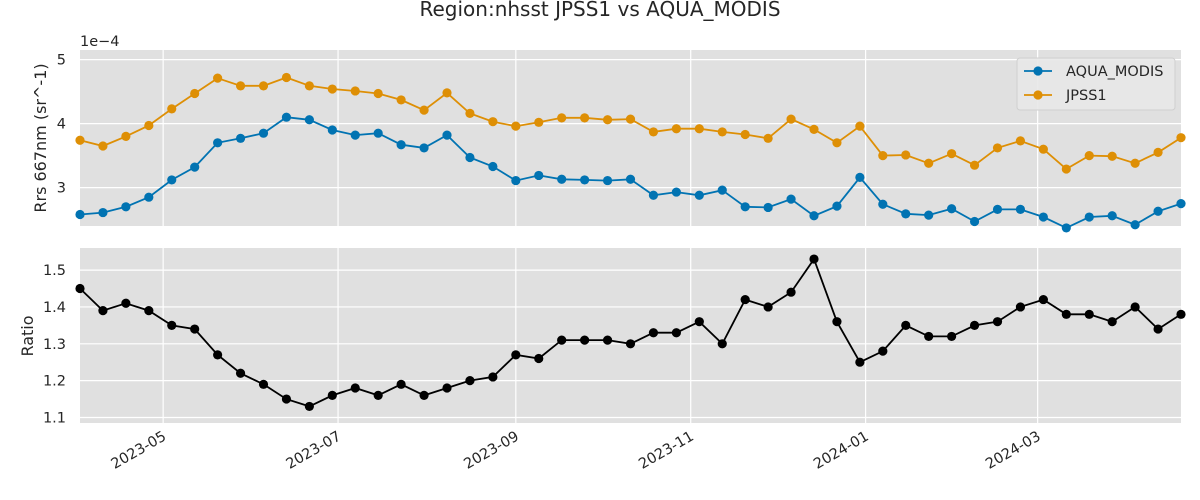 The image size is (1200, 500). What do you see at coordinates (40, 137) in the screenshot?
I see `rrs-y-axis-label: Rrs 667nm (sr^-1)` at bounding box center [40, 137].